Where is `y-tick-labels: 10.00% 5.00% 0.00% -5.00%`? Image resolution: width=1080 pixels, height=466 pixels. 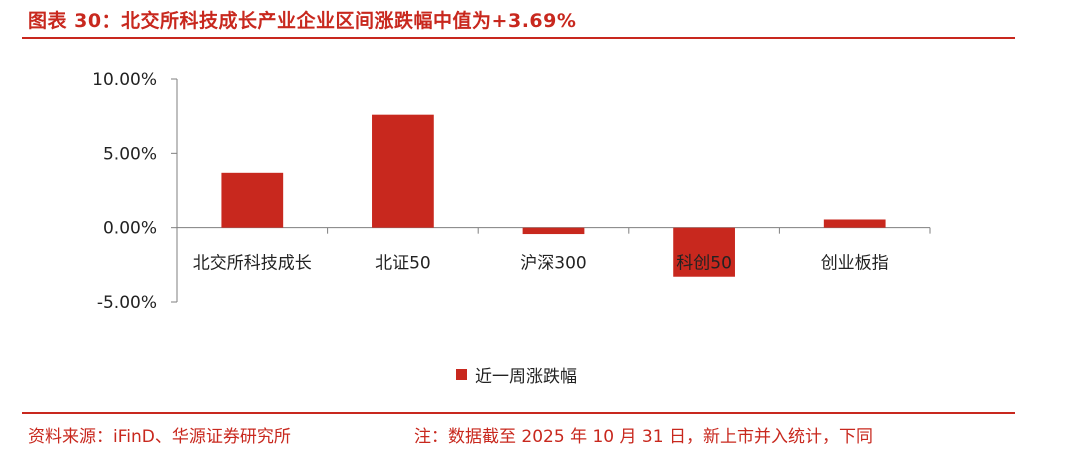
y-tick-labels: 10.00% 5.00% 0.00% -5.00% is located at coordinates (124, 191).